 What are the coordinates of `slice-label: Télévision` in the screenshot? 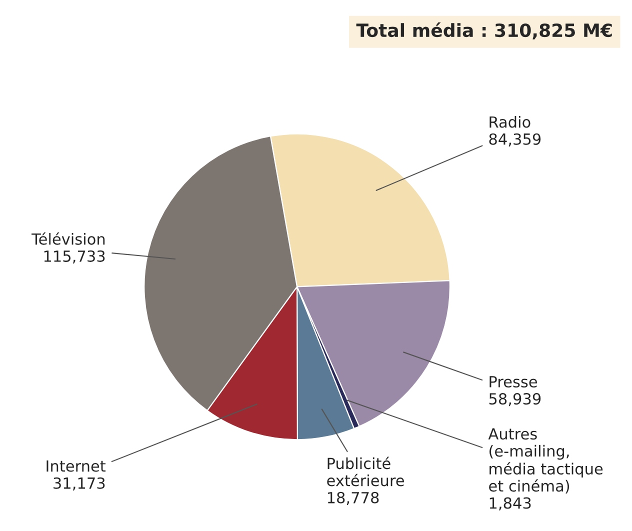 It's located at (68, 238).